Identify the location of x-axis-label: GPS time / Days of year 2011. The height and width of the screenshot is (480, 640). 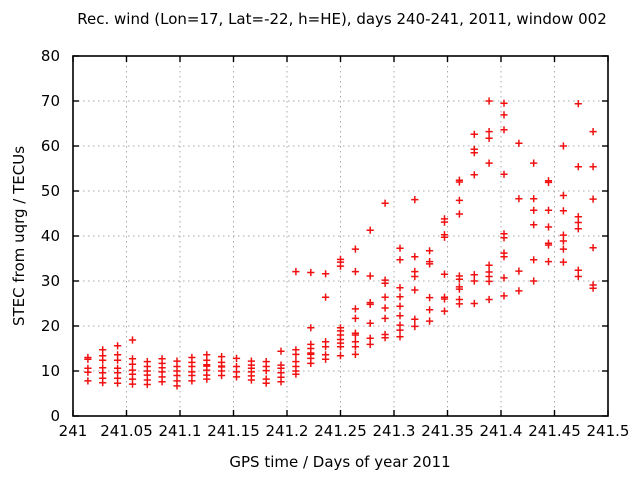
(340, 462).